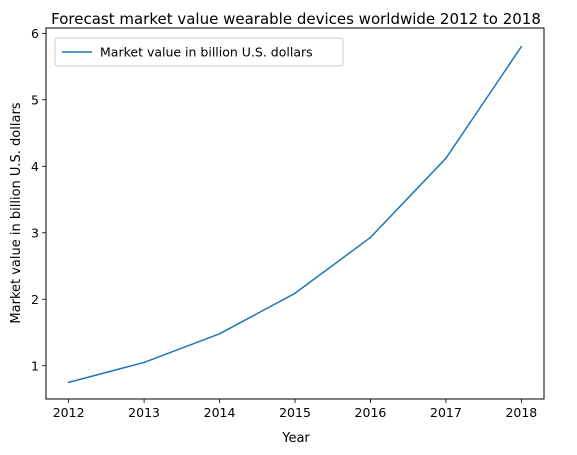 The image size is (577, 455). I want to click on y-tick-label: 1, so click(35, 365).